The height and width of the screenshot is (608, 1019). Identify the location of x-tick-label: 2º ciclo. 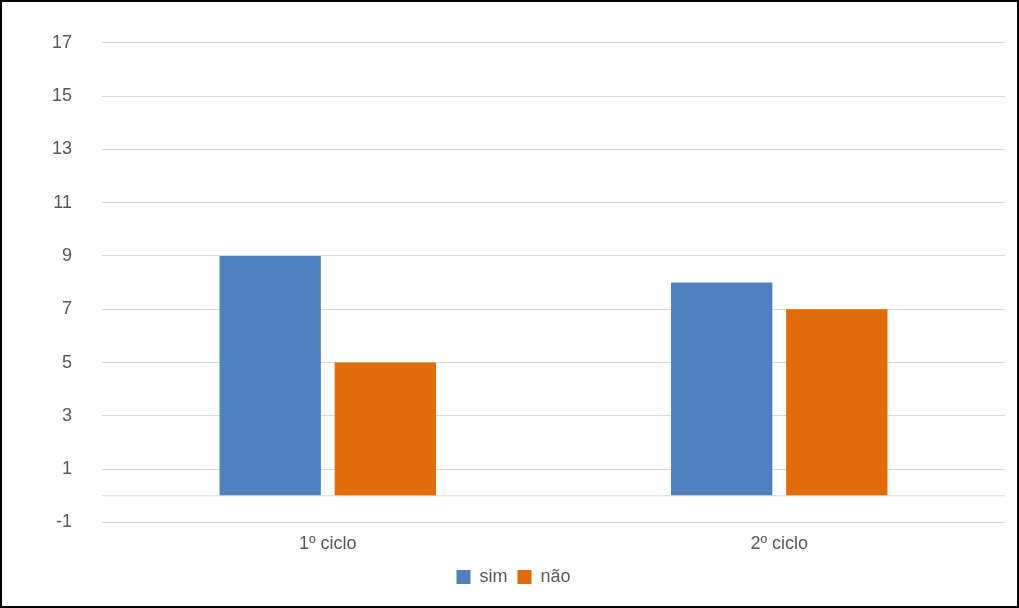
(779, 543).